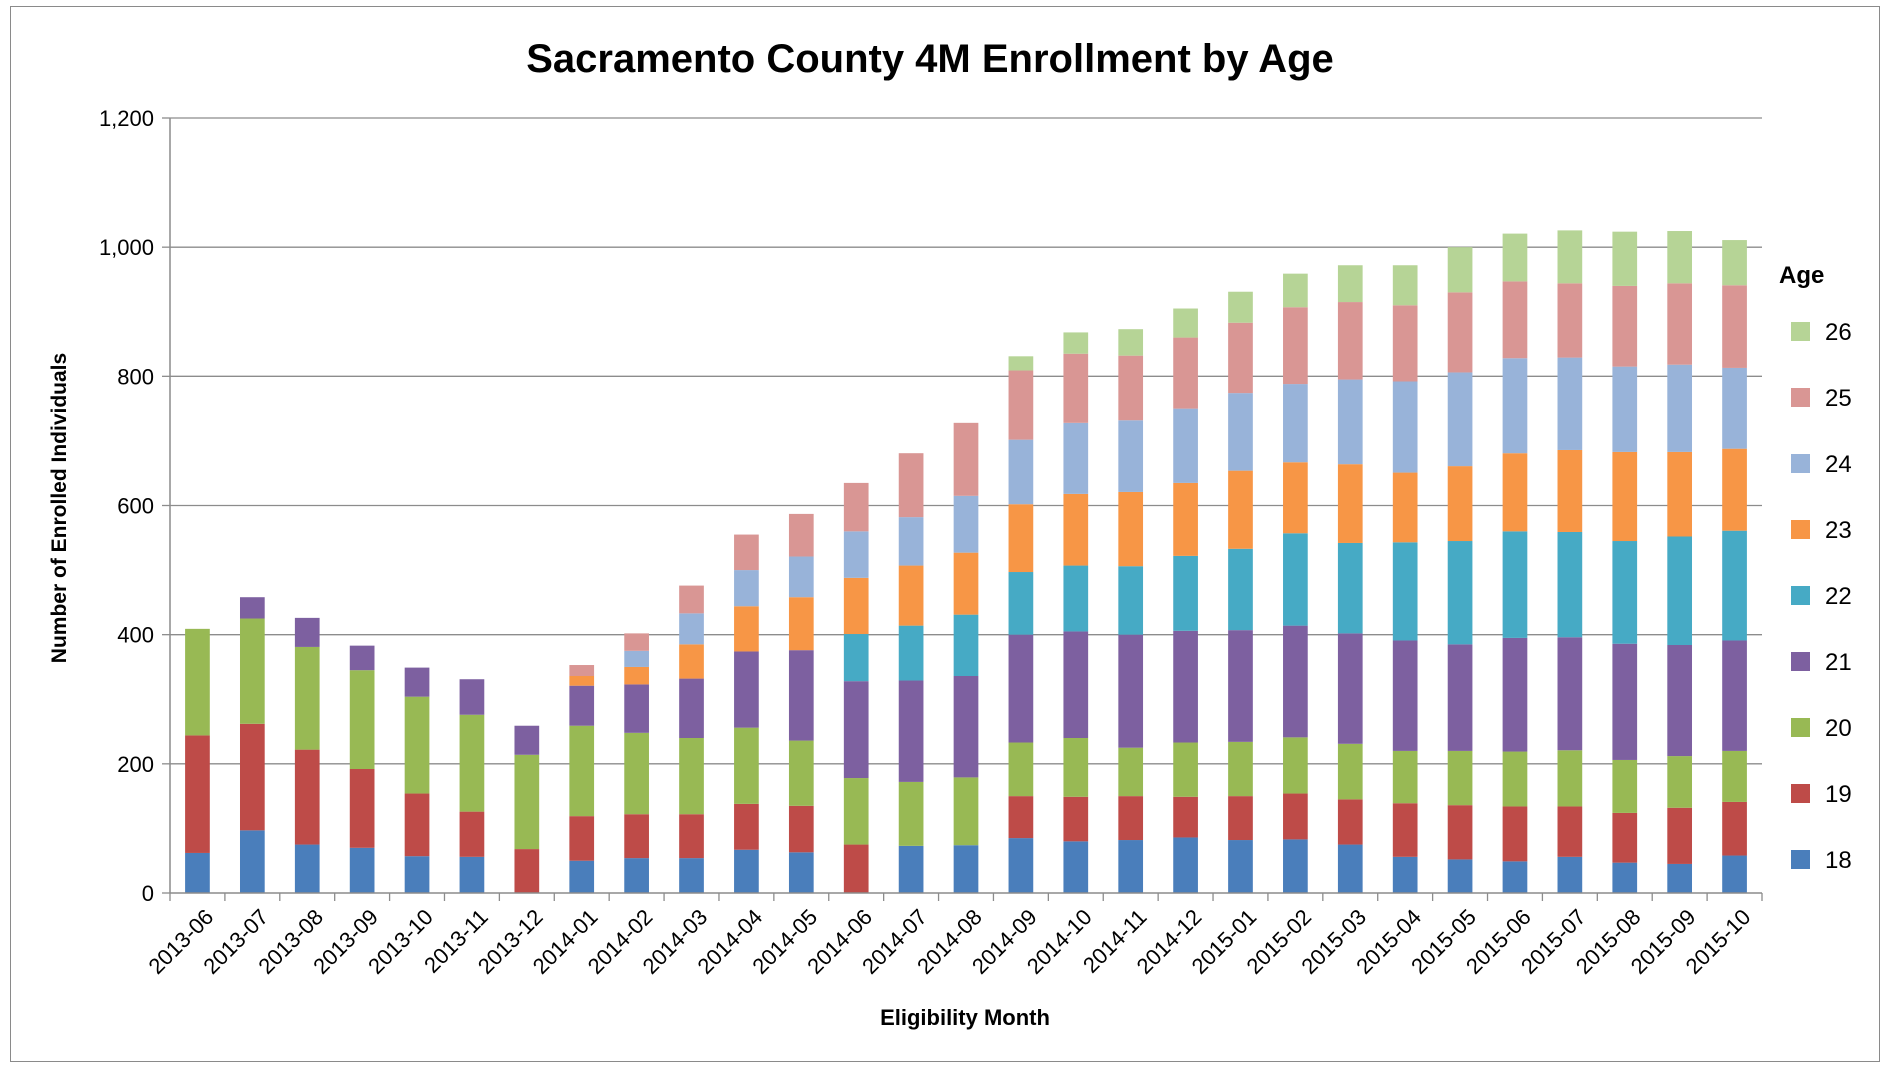 The height and width of the screenshot is (1065, 1885). I want to click on y-tick-label: 800, so click(135, 376).